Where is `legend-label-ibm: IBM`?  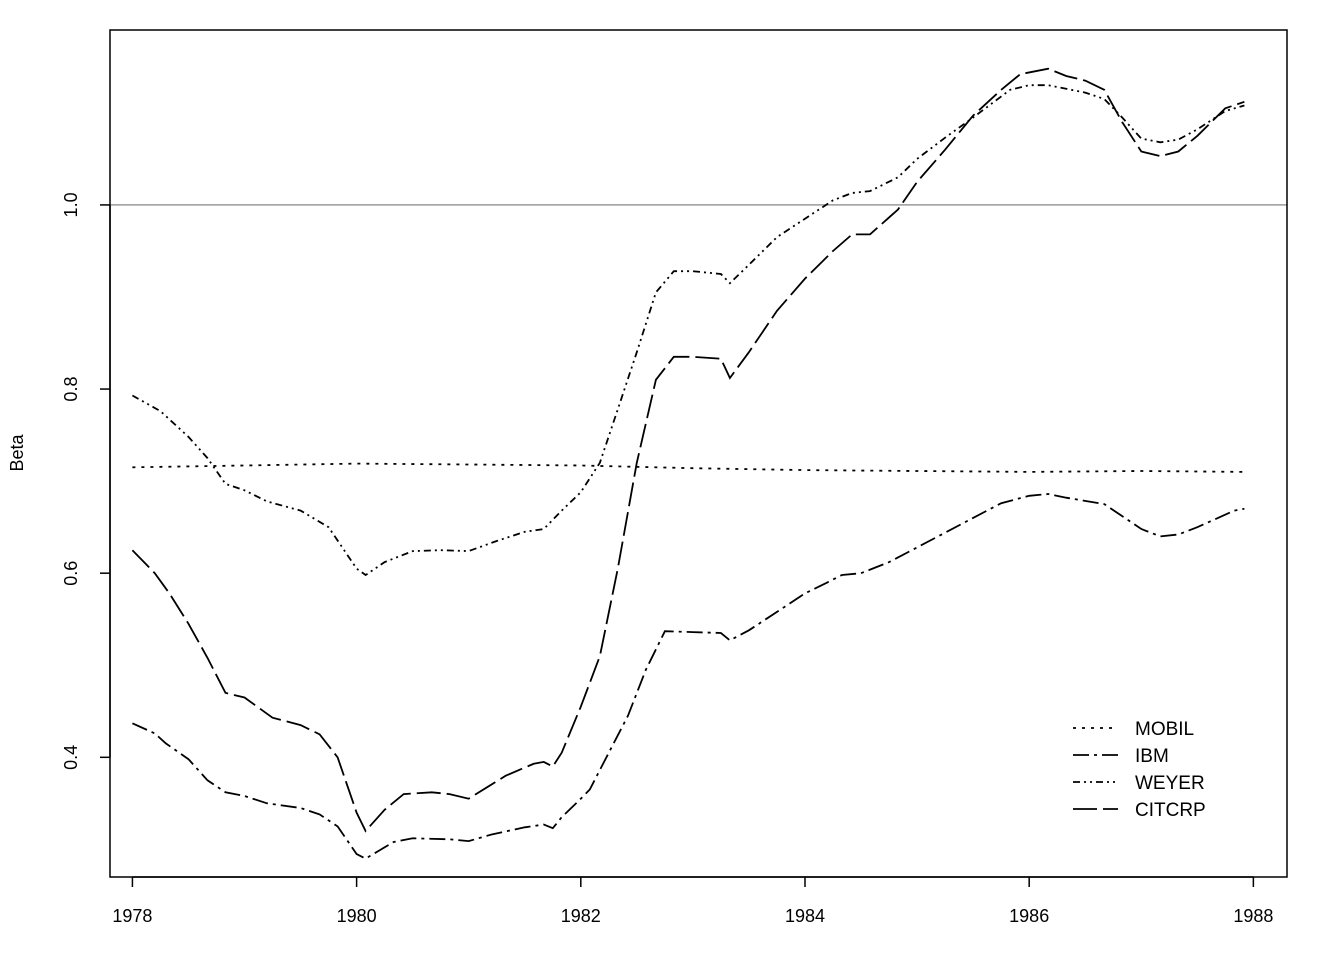 legend-label-ibm: IBM is located at coordinates (1152, 756).